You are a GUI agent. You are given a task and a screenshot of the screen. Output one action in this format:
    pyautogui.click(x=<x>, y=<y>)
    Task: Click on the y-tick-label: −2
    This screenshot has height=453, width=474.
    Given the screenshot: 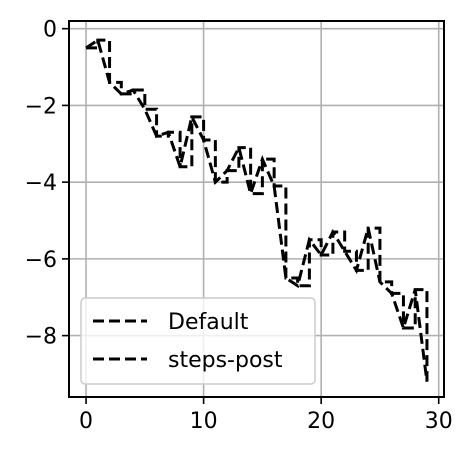 What is the action you would take?
    pyautogui.click(x=41, y=106)
    